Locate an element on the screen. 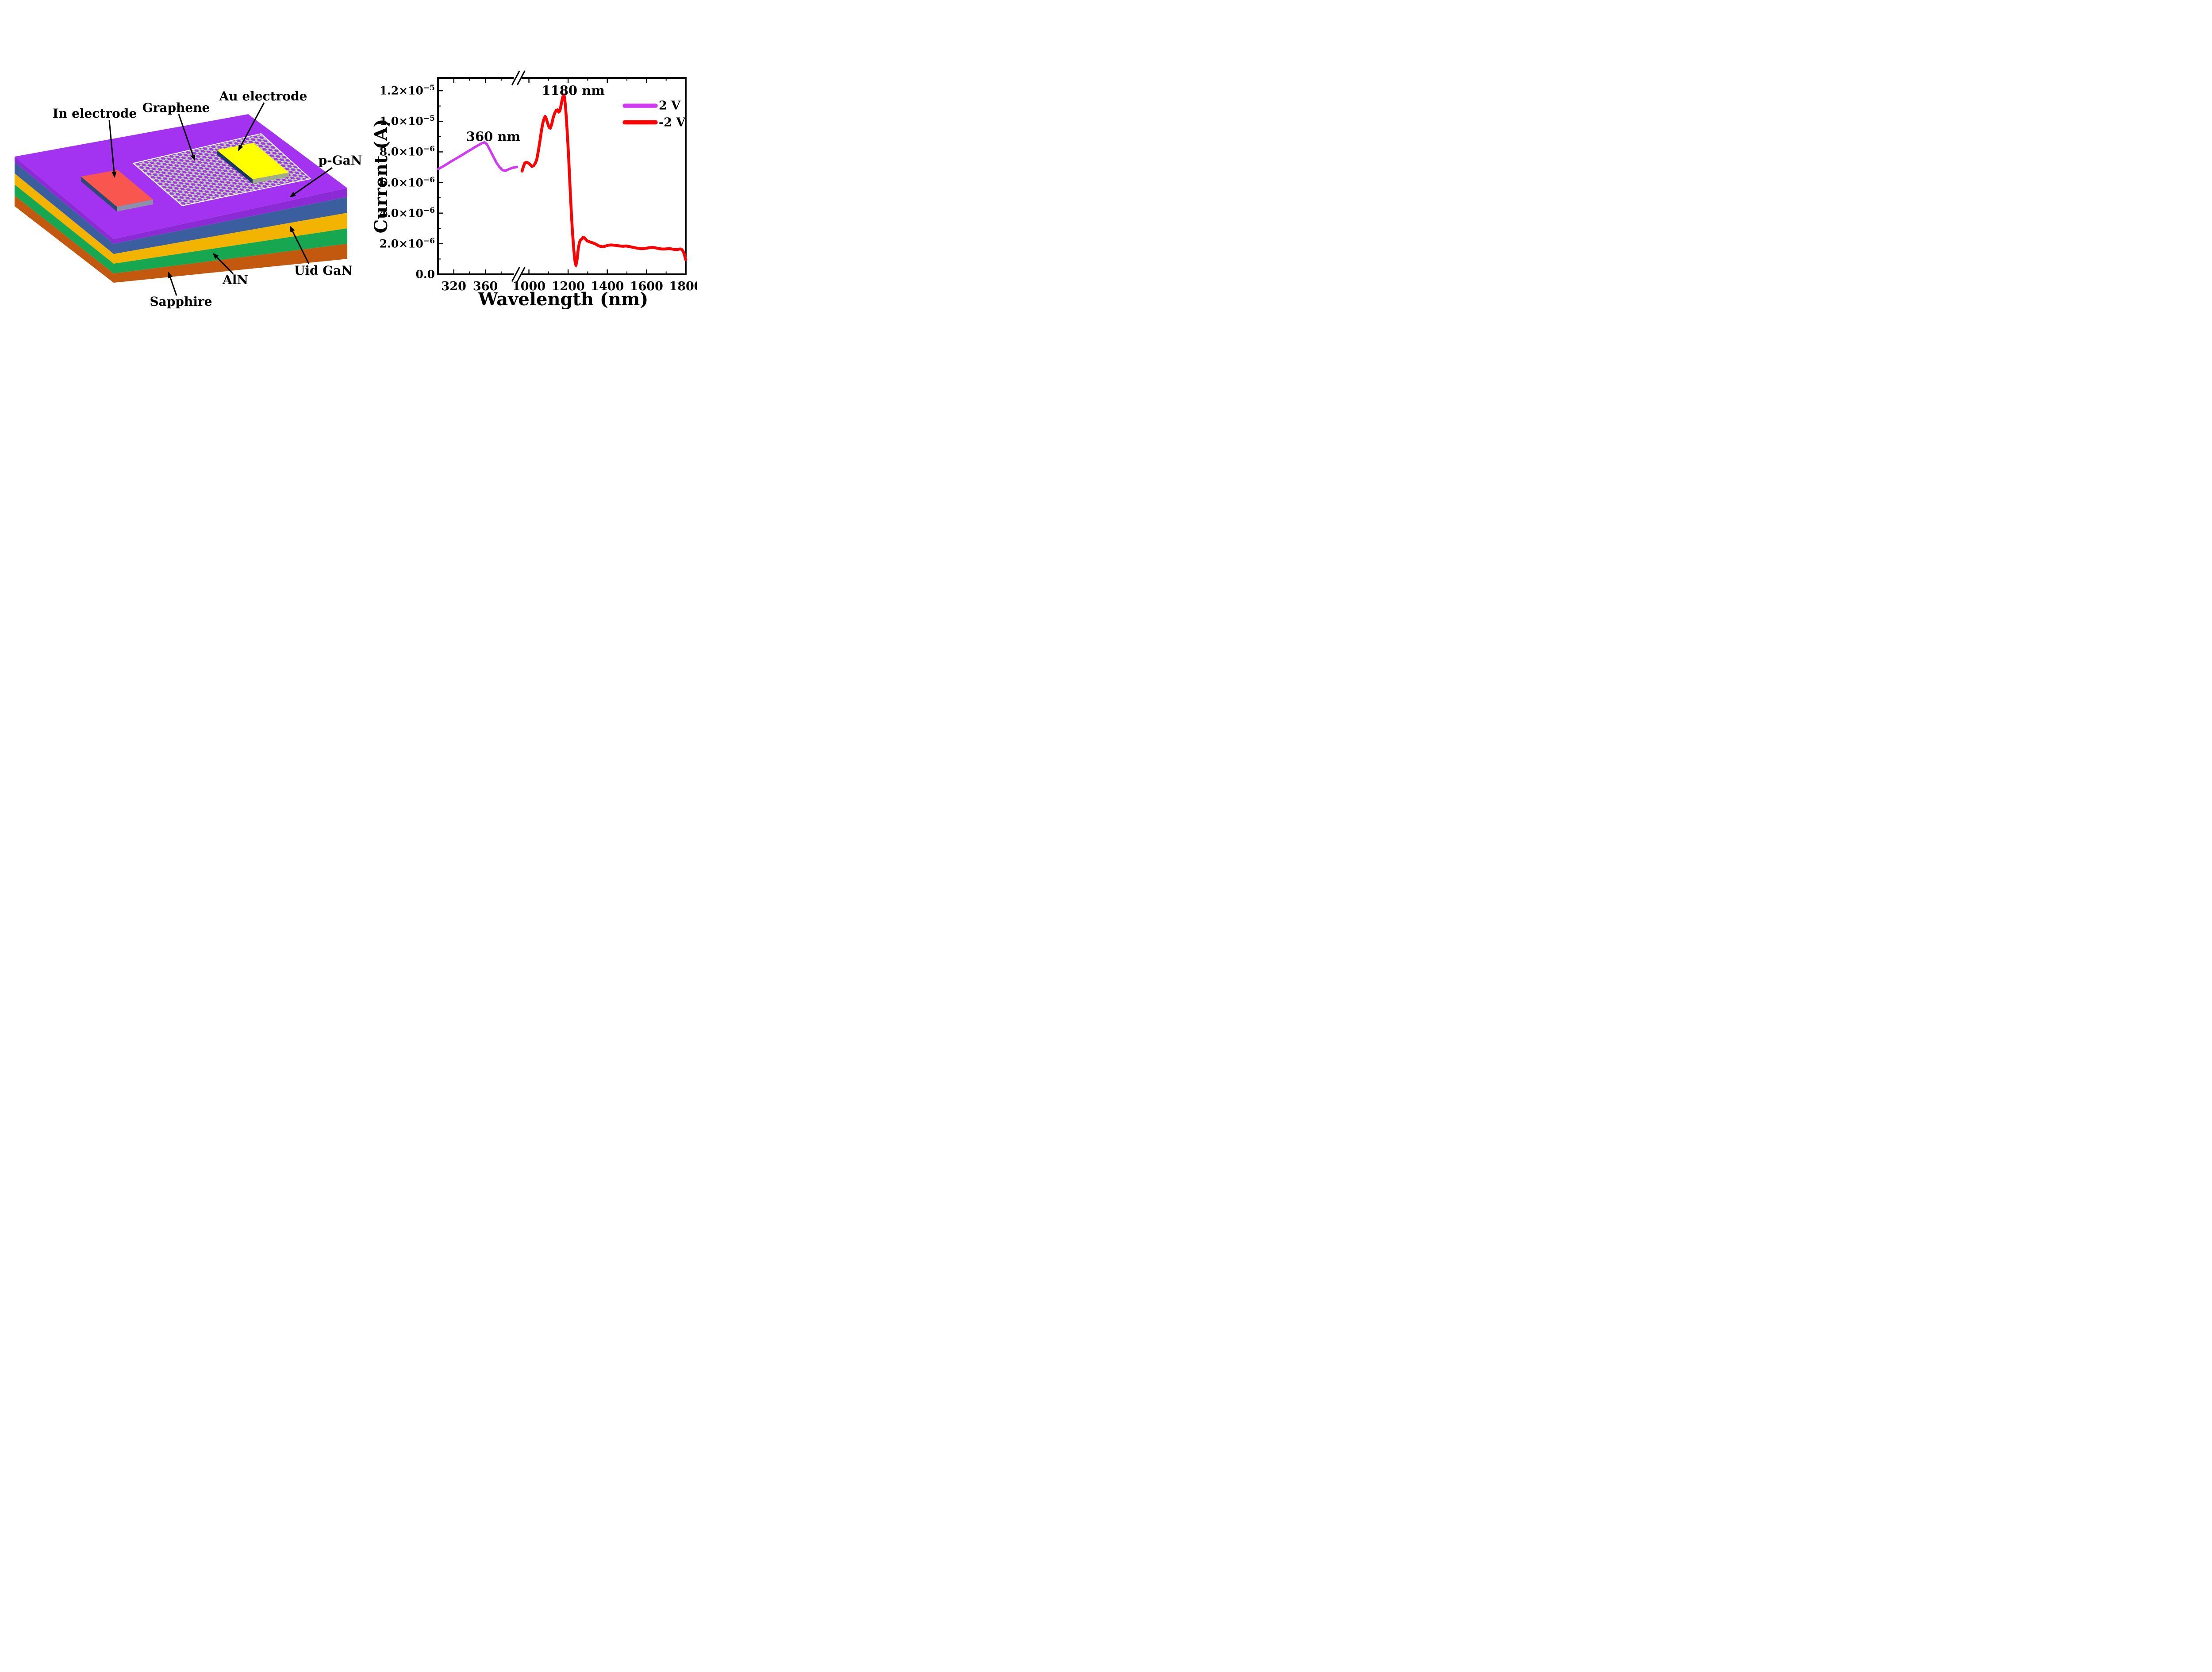 Image resolution: width=2212 pixels, height=1672 pixels. au-electrode-side-front is located at coordinates (271, 178).